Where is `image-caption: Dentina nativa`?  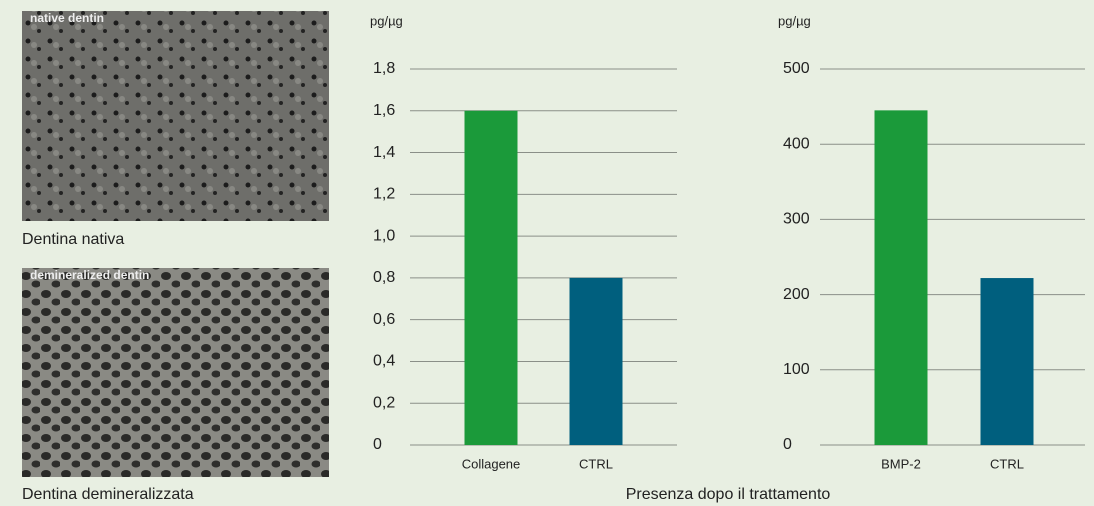 image-caption: Dentina nativa is located at coordinates (73, 239).